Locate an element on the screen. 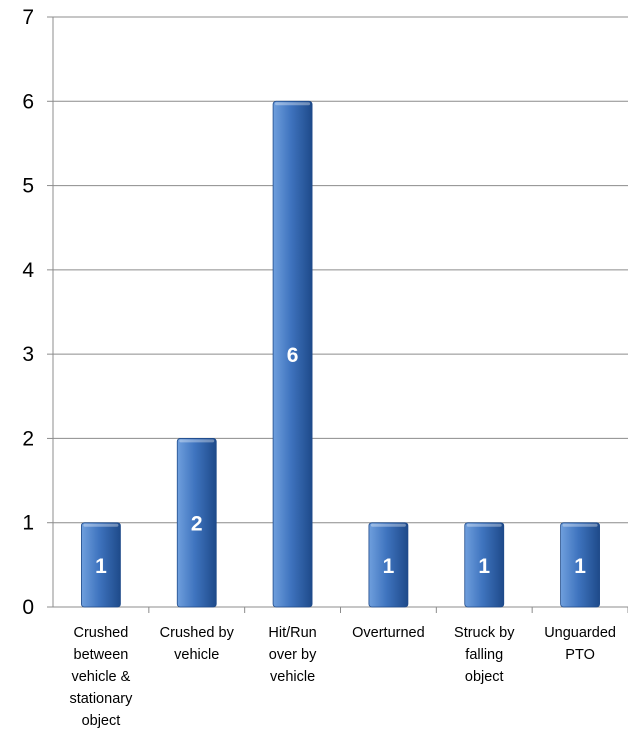 This screenshot has height=736, width=628. data-label: 6 is located at coordinates (293, 355).